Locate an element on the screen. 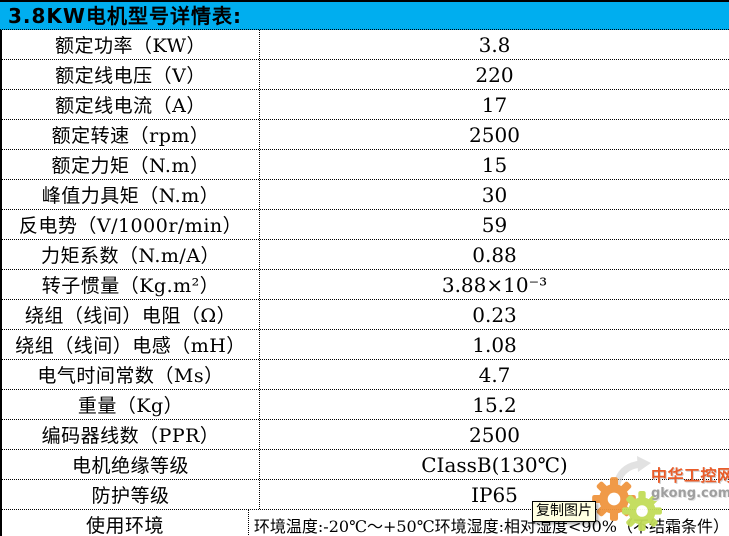  gear-icon is located at coordinates (642, 511).